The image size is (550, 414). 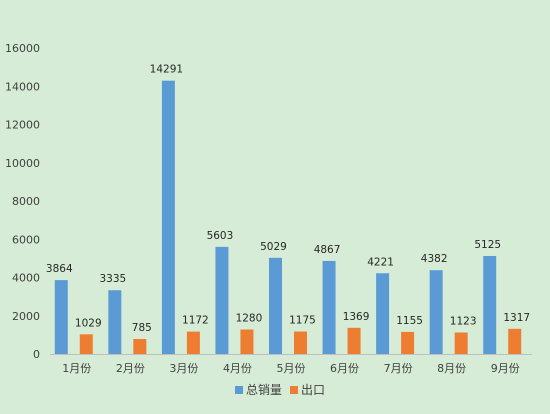 What do you see at coordinates (22, 163) in the screenshot?
I see `y-tick-label: 10000` at bounding box center [22, 163].